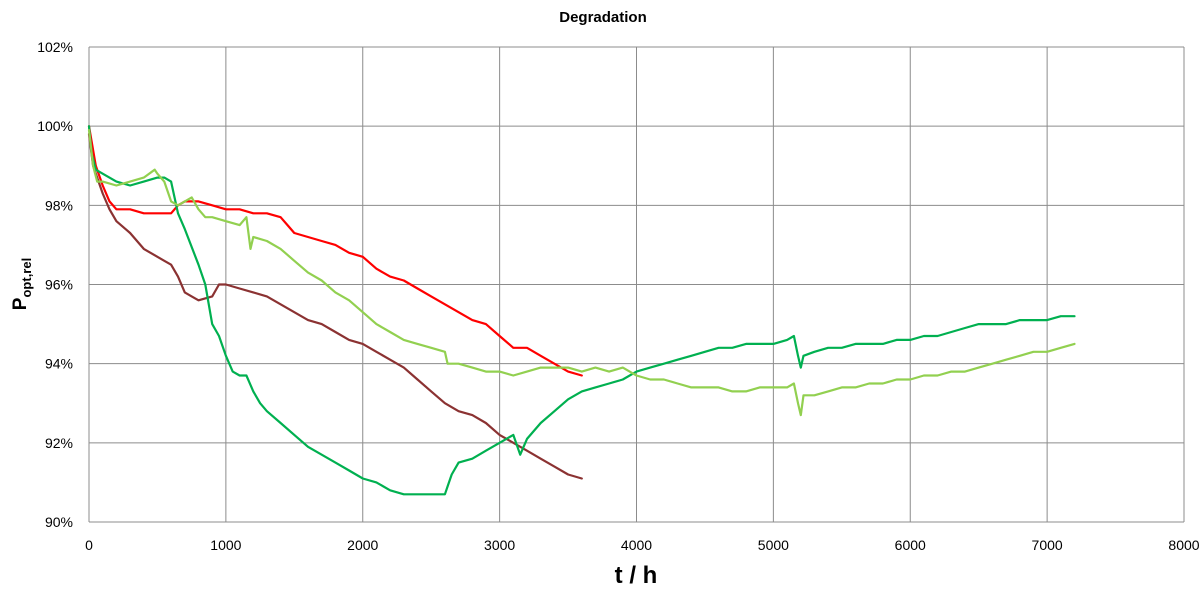  Describe the element at coordinates (59, 205) in the screenshot. I see `y-tick-label: 98%` at that location.